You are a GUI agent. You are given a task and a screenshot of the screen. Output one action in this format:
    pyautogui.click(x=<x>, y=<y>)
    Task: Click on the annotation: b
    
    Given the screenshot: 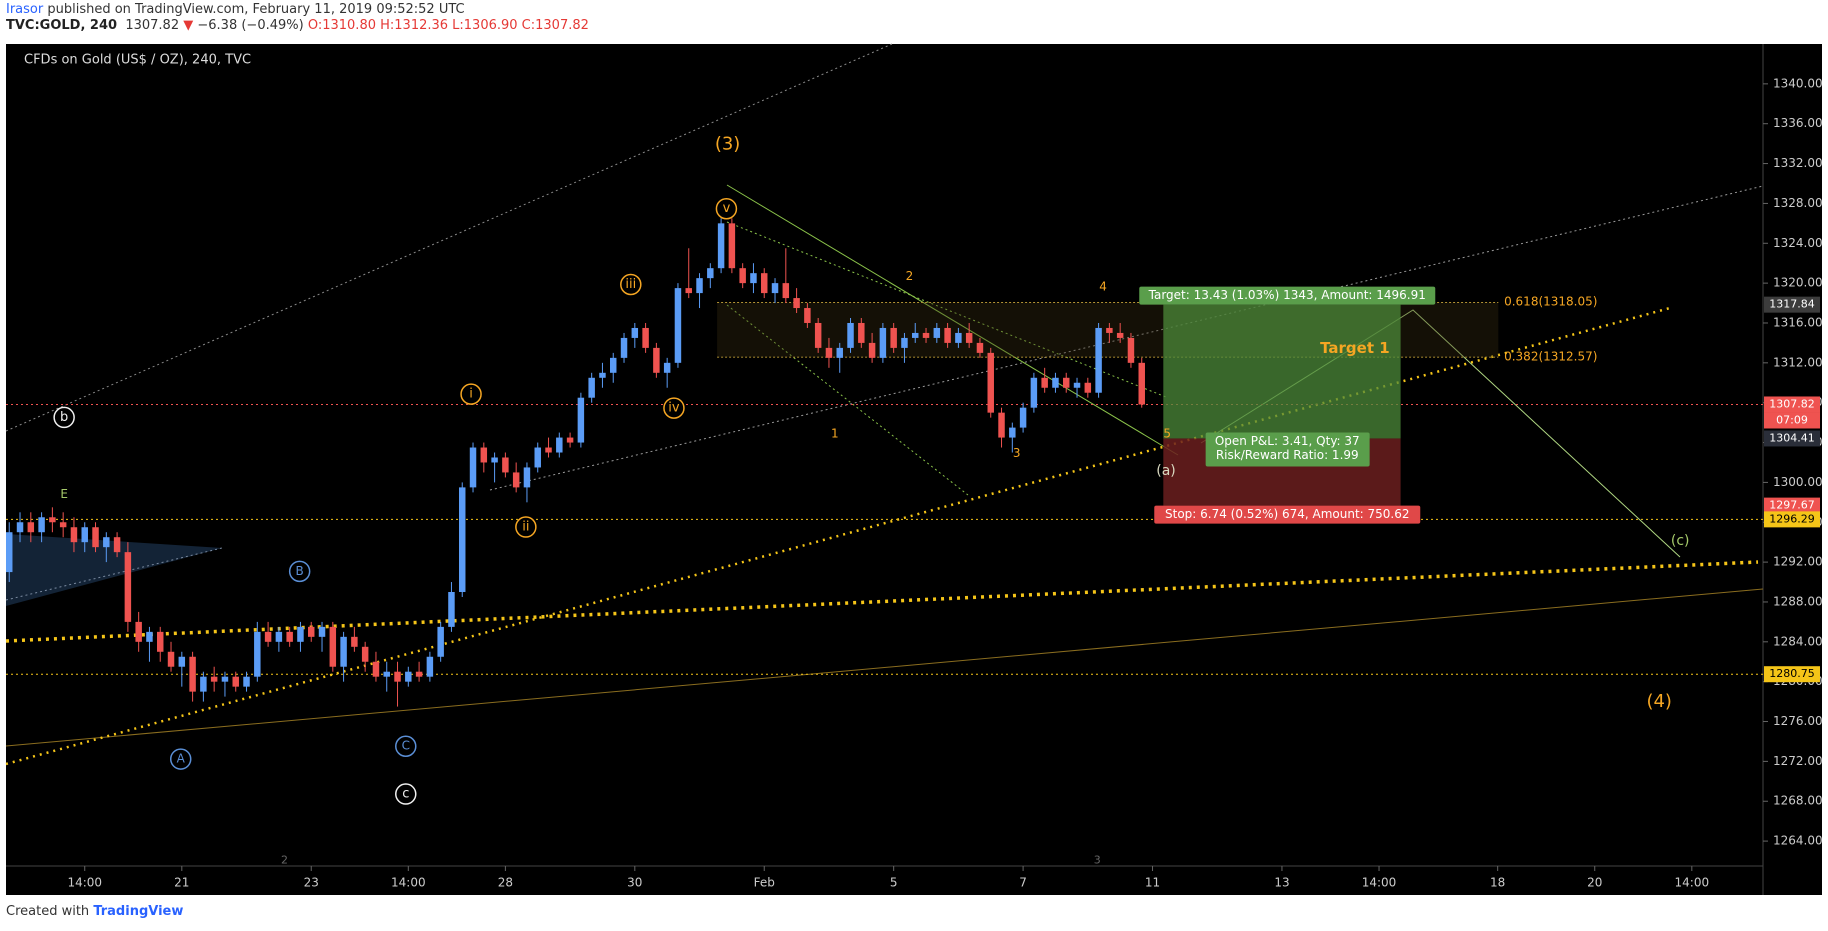 What is the action you would take?
    pyautogui.click(x=64, y=417)
    